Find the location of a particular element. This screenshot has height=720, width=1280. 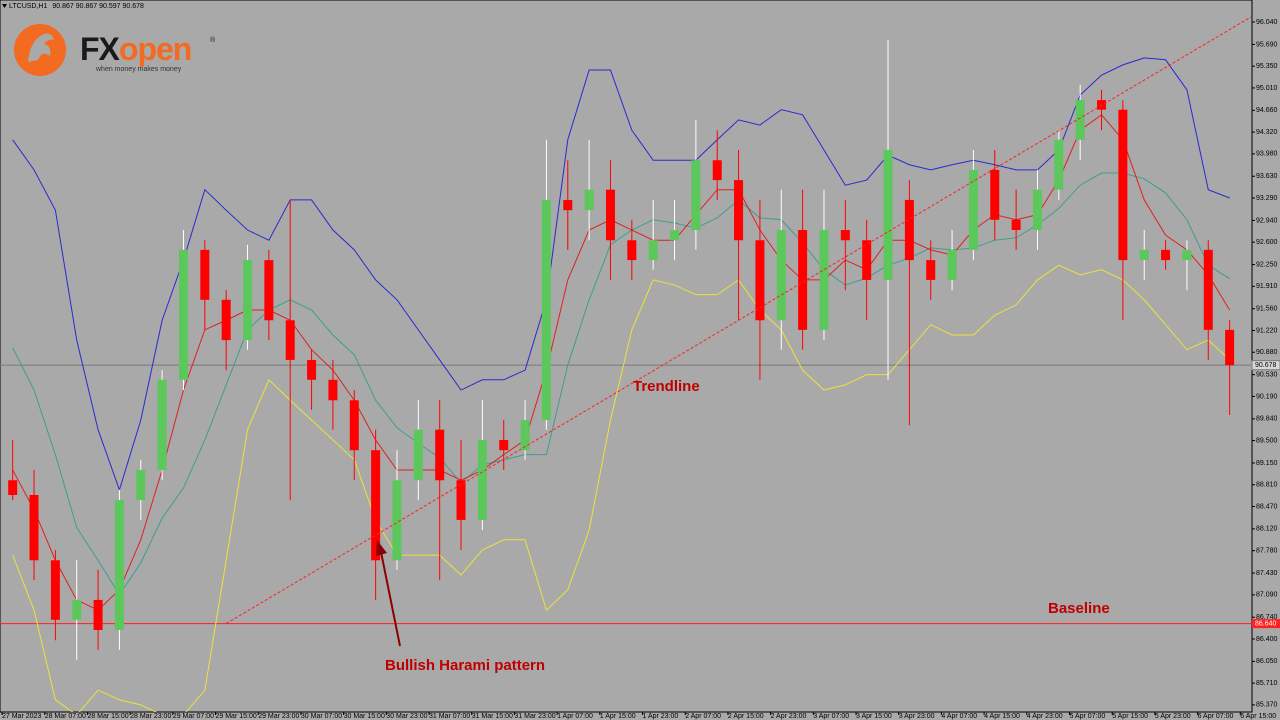

x-tick-label: 31 Mar 07:00 is located at coordinates (449, 716).